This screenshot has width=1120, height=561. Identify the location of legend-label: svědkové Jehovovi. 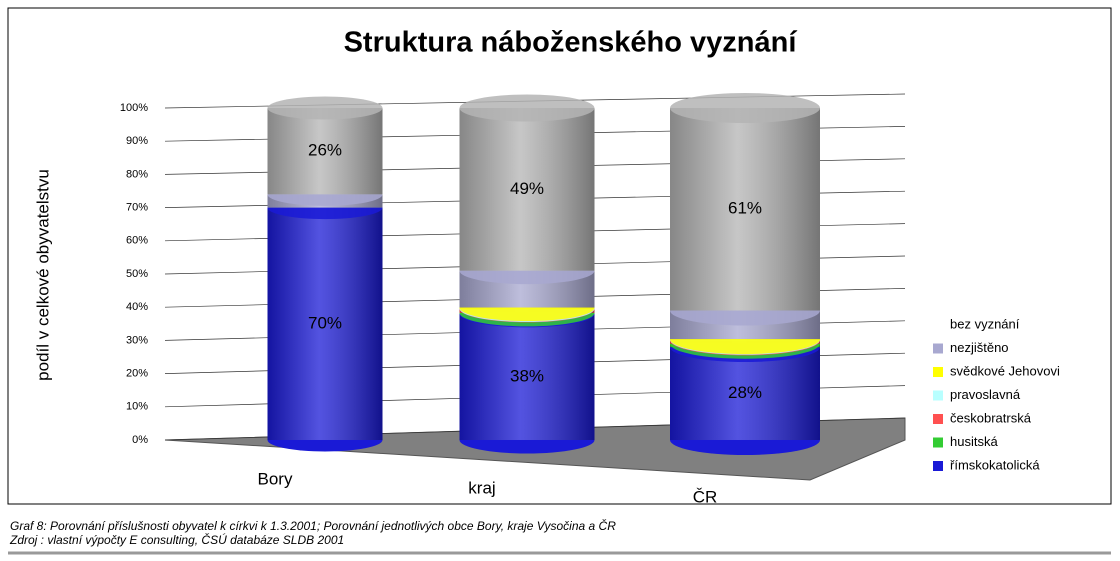
(1005, 370).